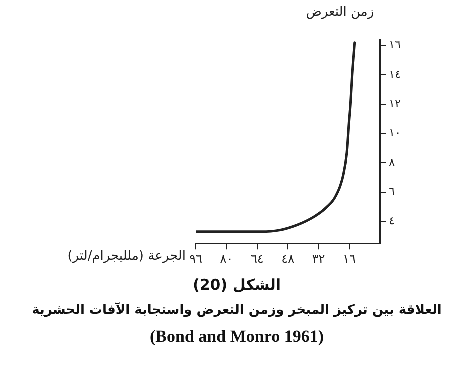 Image resolution: width=474 pixels, height=371 pixels. Describe the element at coordinates (227, 259) in the screenshot. I see `x-tick-label: ٨٠` at that location.